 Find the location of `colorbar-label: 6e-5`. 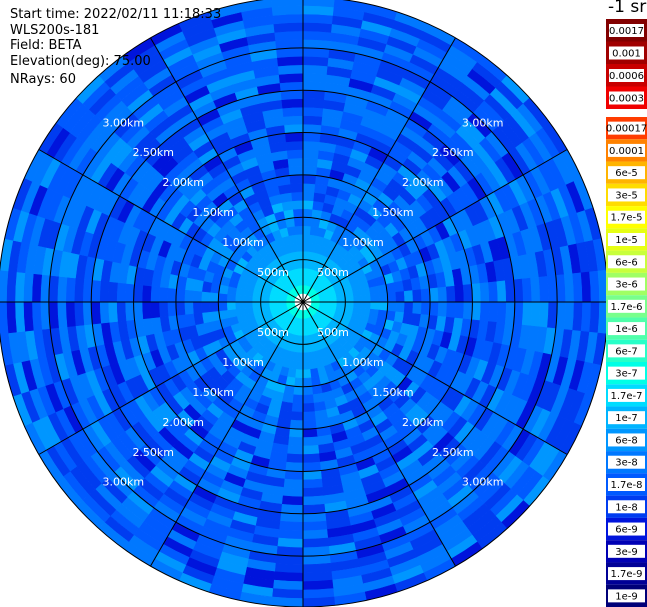

colorbar-label: 6e-5 is located at coordinates (626, 173).